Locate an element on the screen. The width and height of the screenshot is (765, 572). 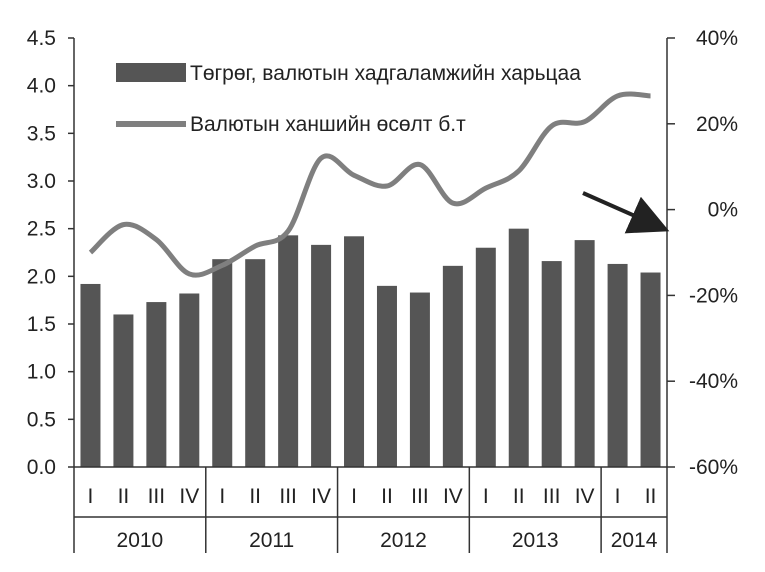
year-label: 2010 is located at coordinates (140, 540).